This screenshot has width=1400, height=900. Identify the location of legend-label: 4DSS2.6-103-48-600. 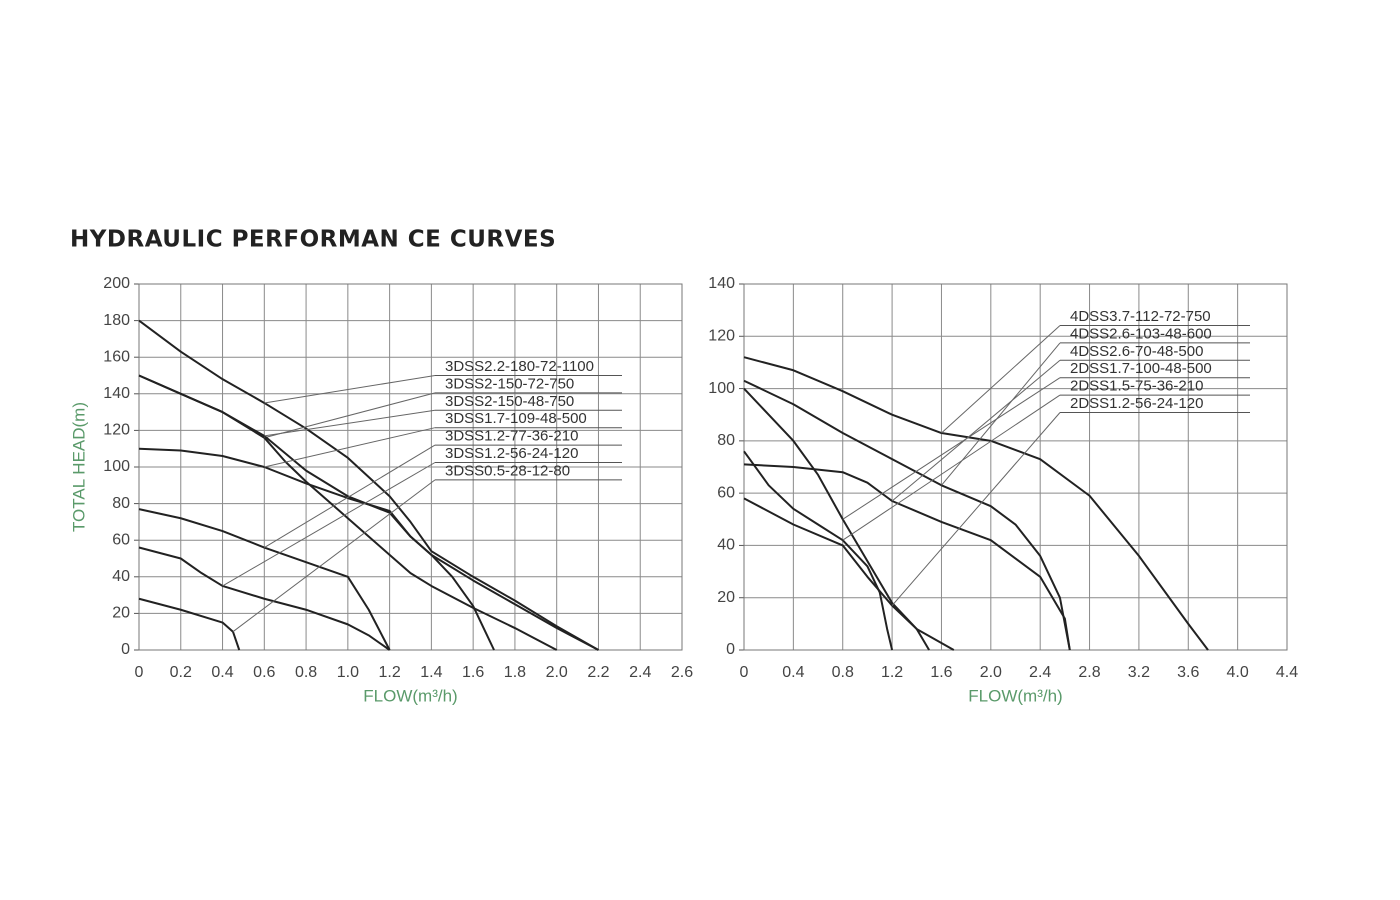
(1141, 333).